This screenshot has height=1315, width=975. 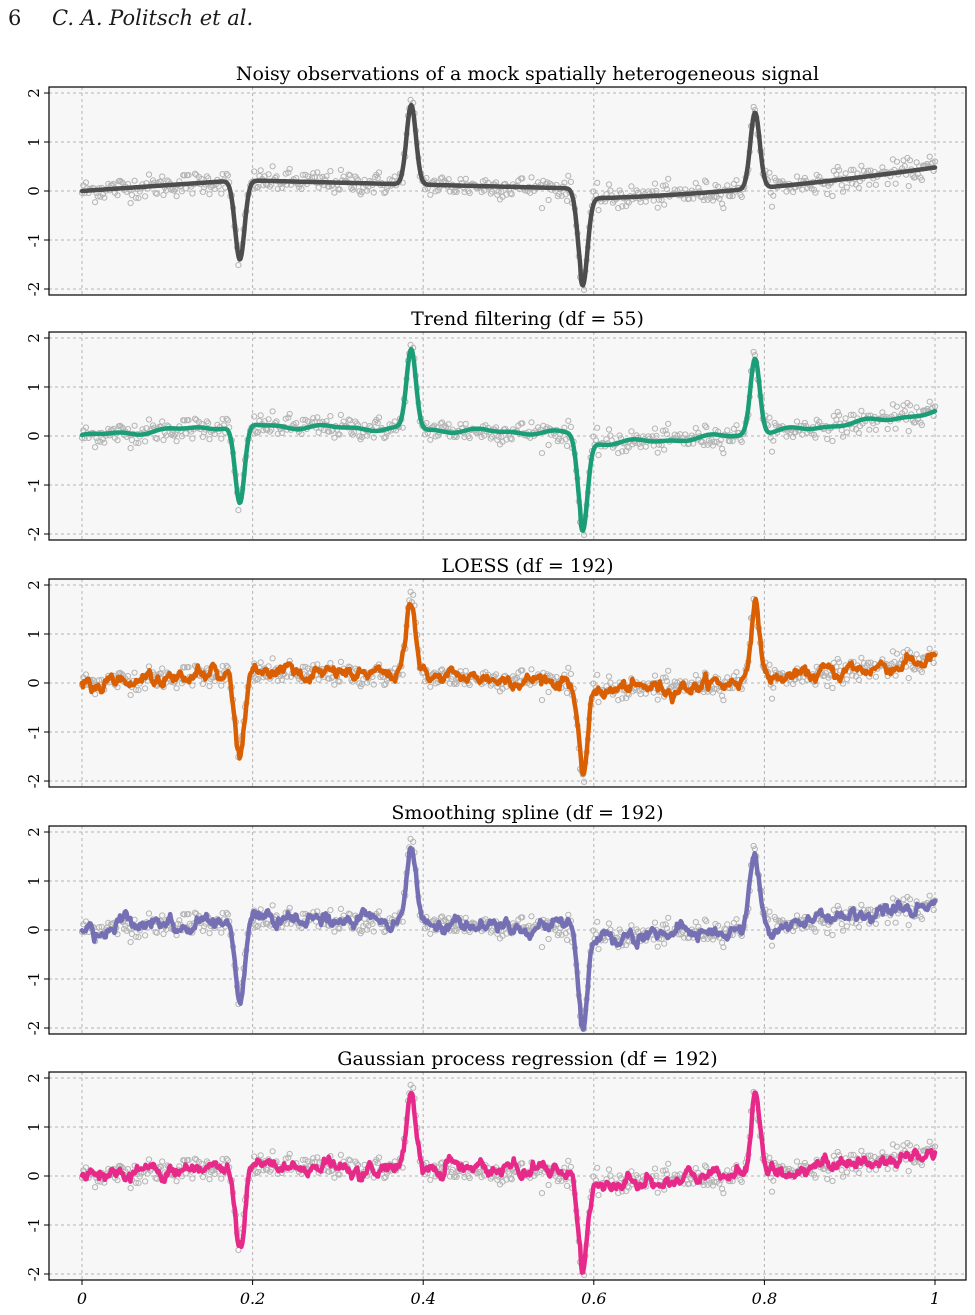 What do you see at coordinates (527, 813) in the screenshot?
I see `chart-title: Smoothing spline (df = 192)` at bounding box center [527, 813].